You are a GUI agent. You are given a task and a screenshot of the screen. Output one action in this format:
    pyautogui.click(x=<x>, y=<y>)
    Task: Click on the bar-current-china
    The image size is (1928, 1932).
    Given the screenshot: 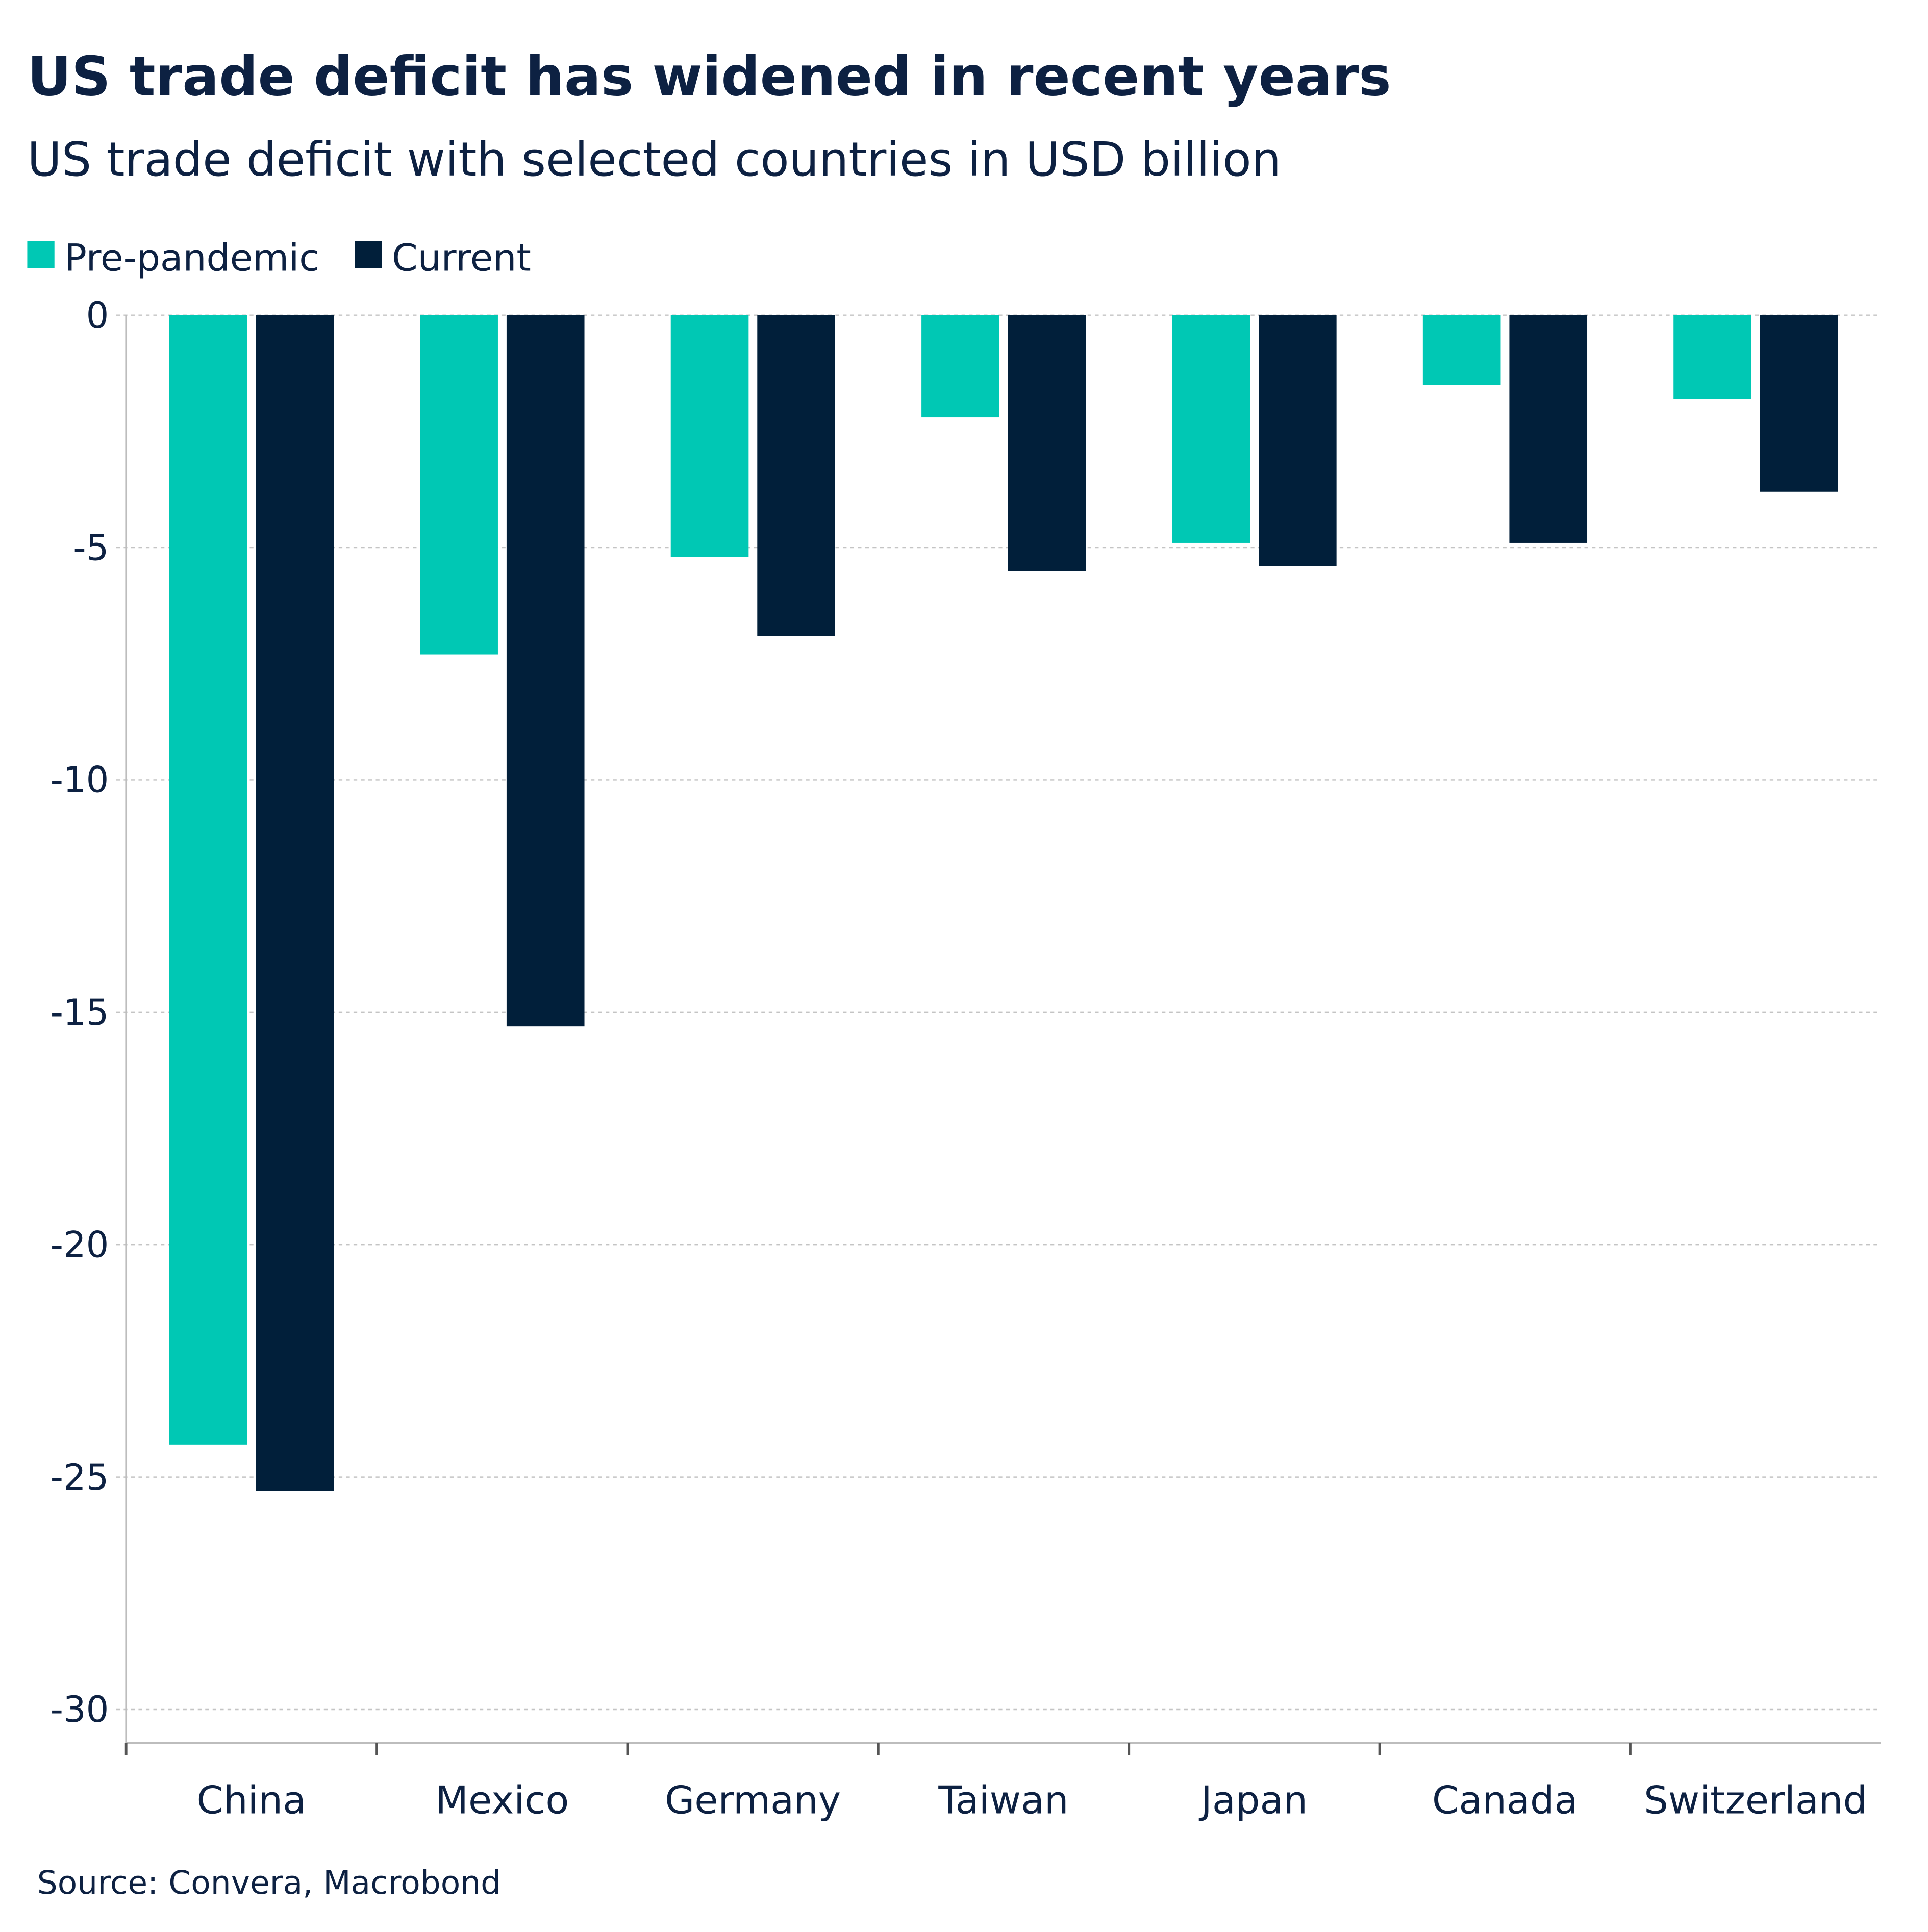 What is the action you would take?
    pyautogui.click(x=295, y=903)
    